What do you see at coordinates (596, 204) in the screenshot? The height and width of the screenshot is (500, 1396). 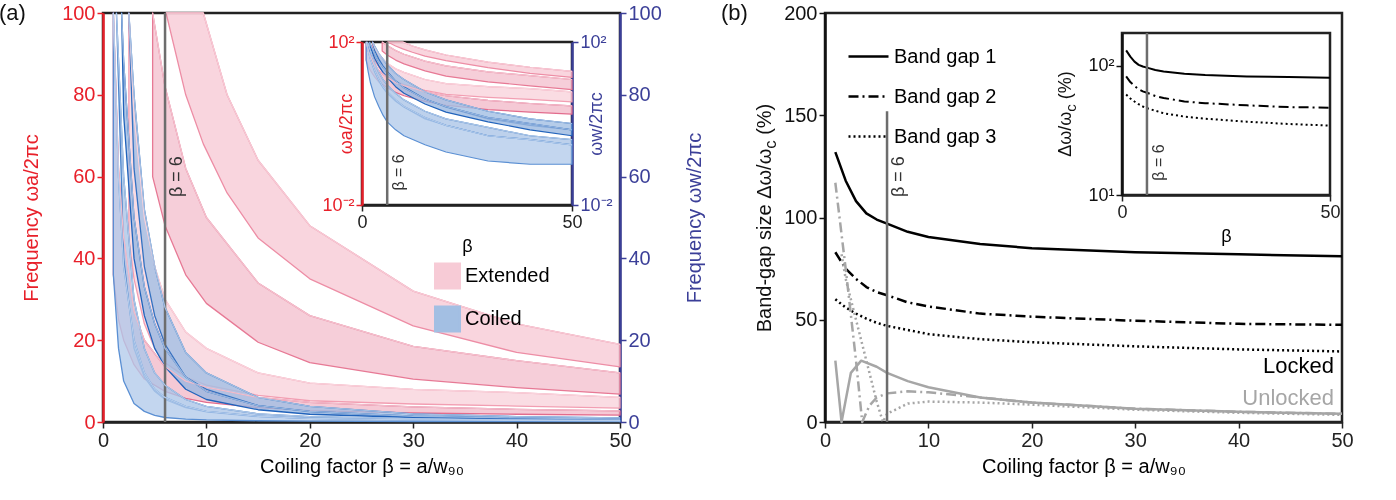 I see `y2-tick-label: 10⁻²` at bounding box center [596, 204].